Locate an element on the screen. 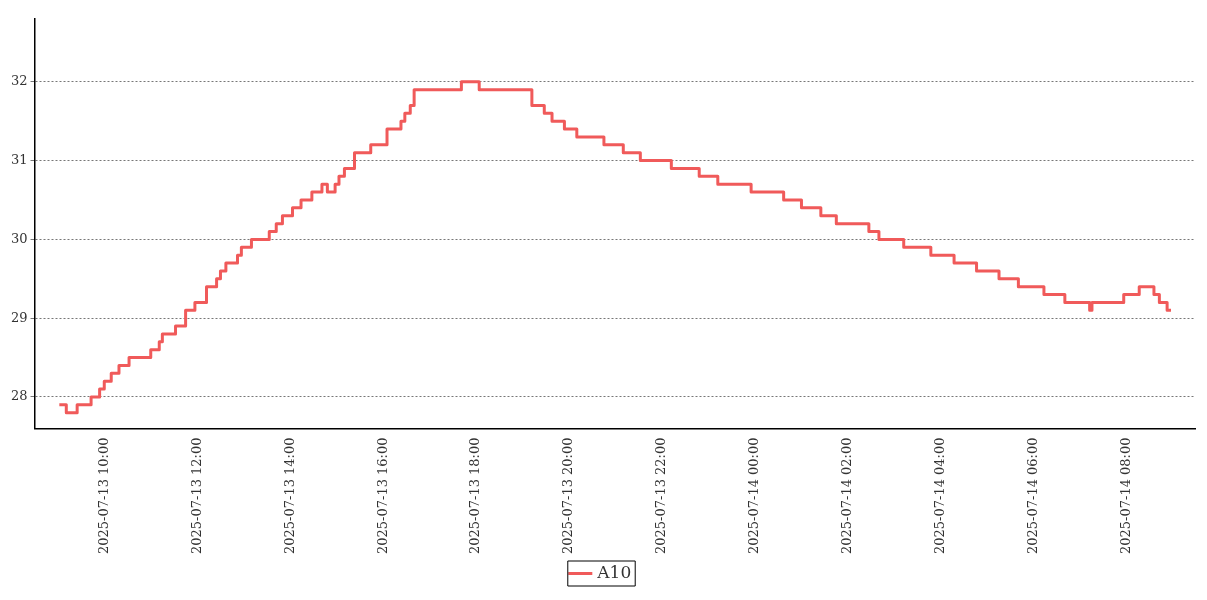 The width and height of the screenshot is (1207, 600). x-tick-label: 2025-07-13 22:00 is located at coordinates (661, 496).